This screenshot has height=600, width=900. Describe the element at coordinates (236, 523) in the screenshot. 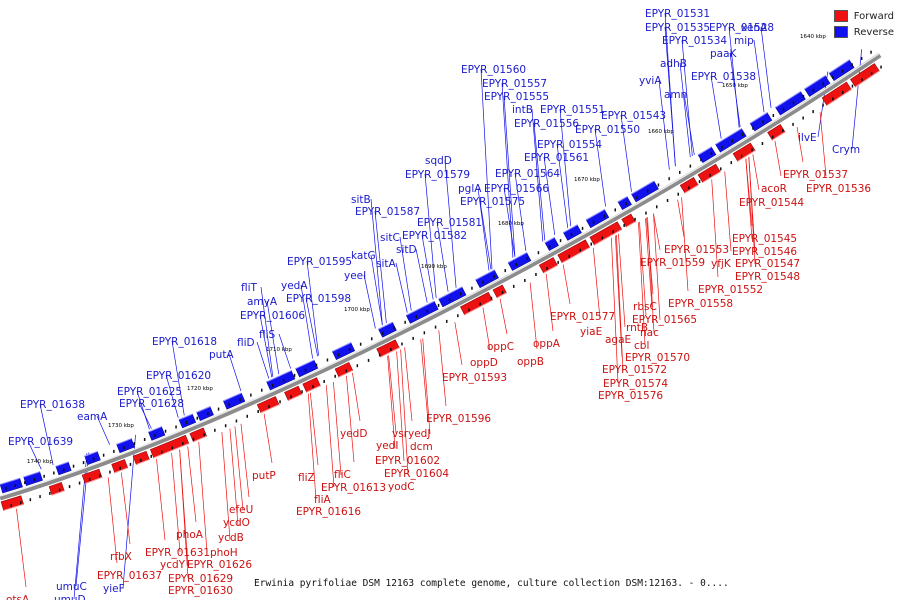

I see `forward-gene-label: ycdO` at that location.